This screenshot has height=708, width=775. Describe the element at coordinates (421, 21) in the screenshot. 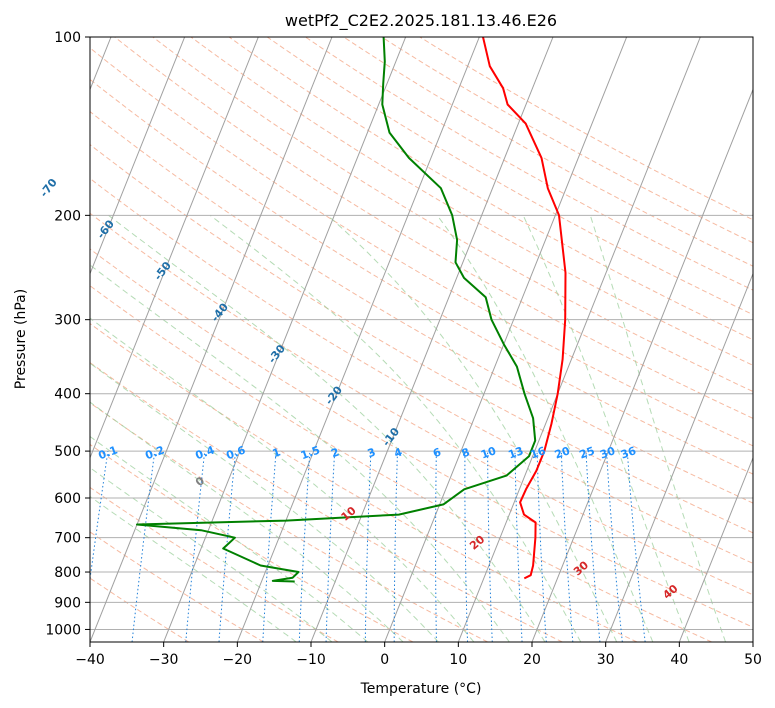

I see `chart-title: wetPf2_C2E2.2025.181.13.46.E26` at that location.